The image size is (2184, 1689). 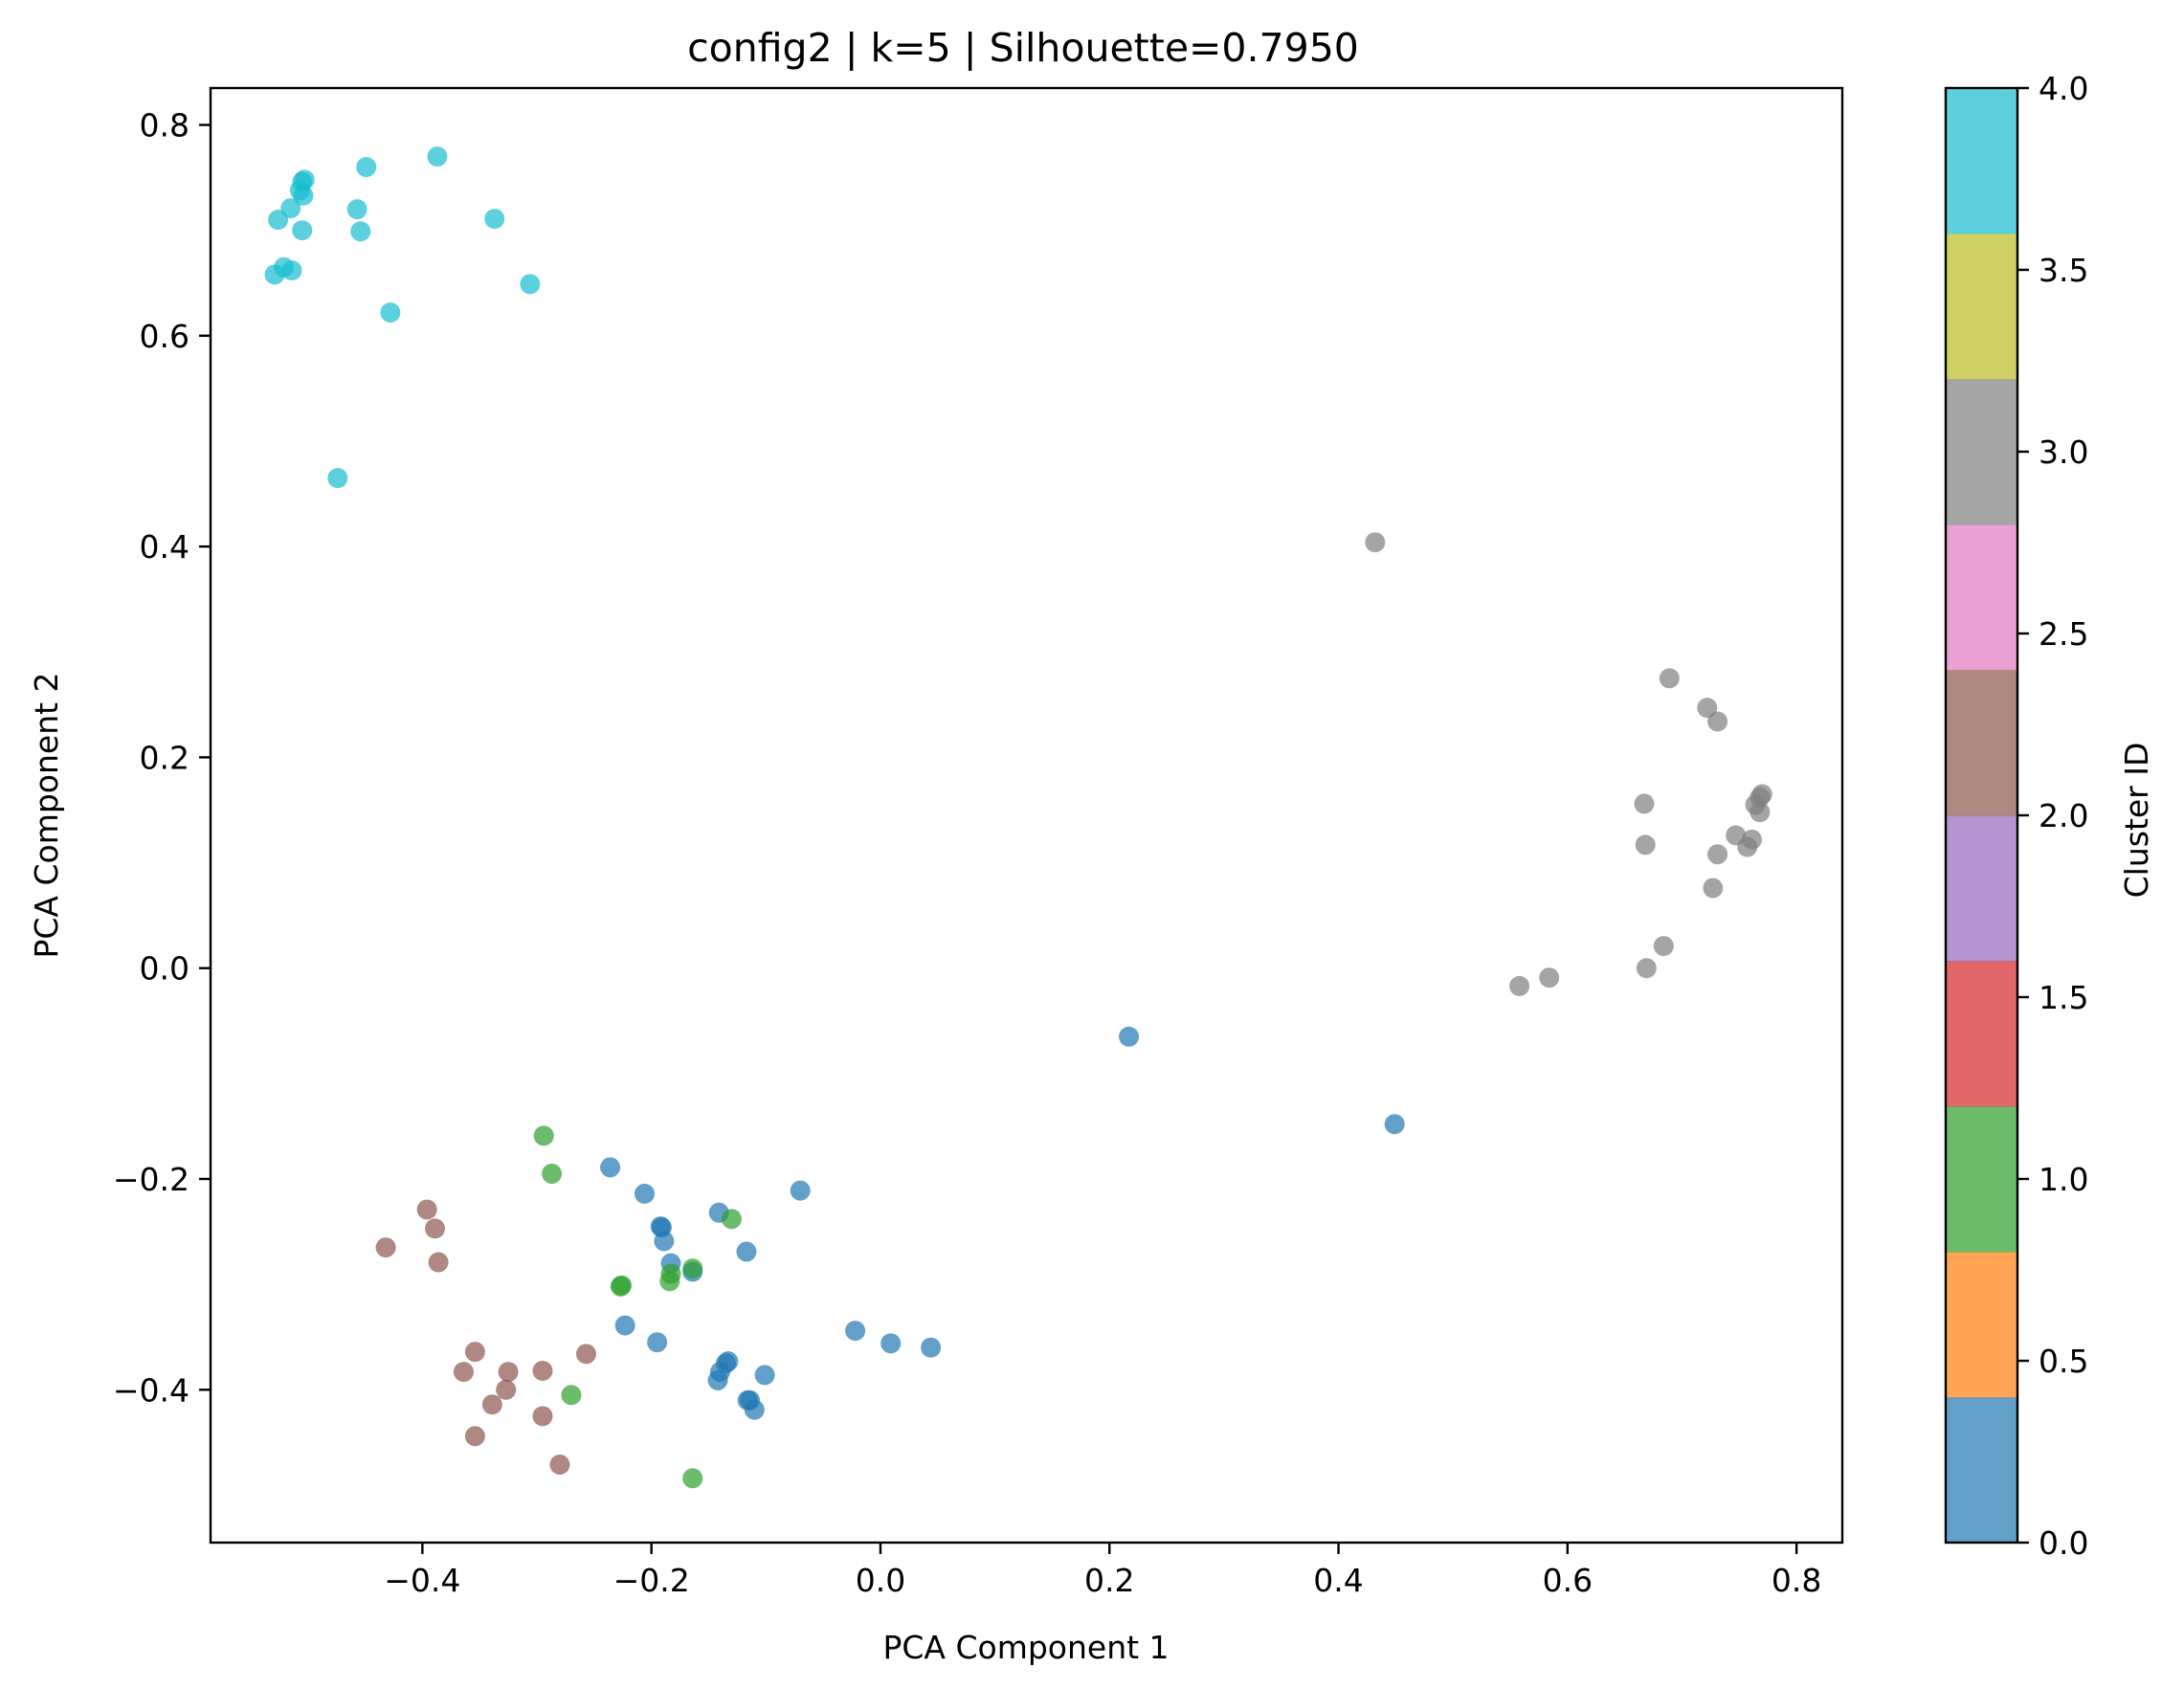 What do you see at coordinates (422, 1580) in the screenshot?
I see `x-tick-label: −0.4` at bounding box center [422, 1580].